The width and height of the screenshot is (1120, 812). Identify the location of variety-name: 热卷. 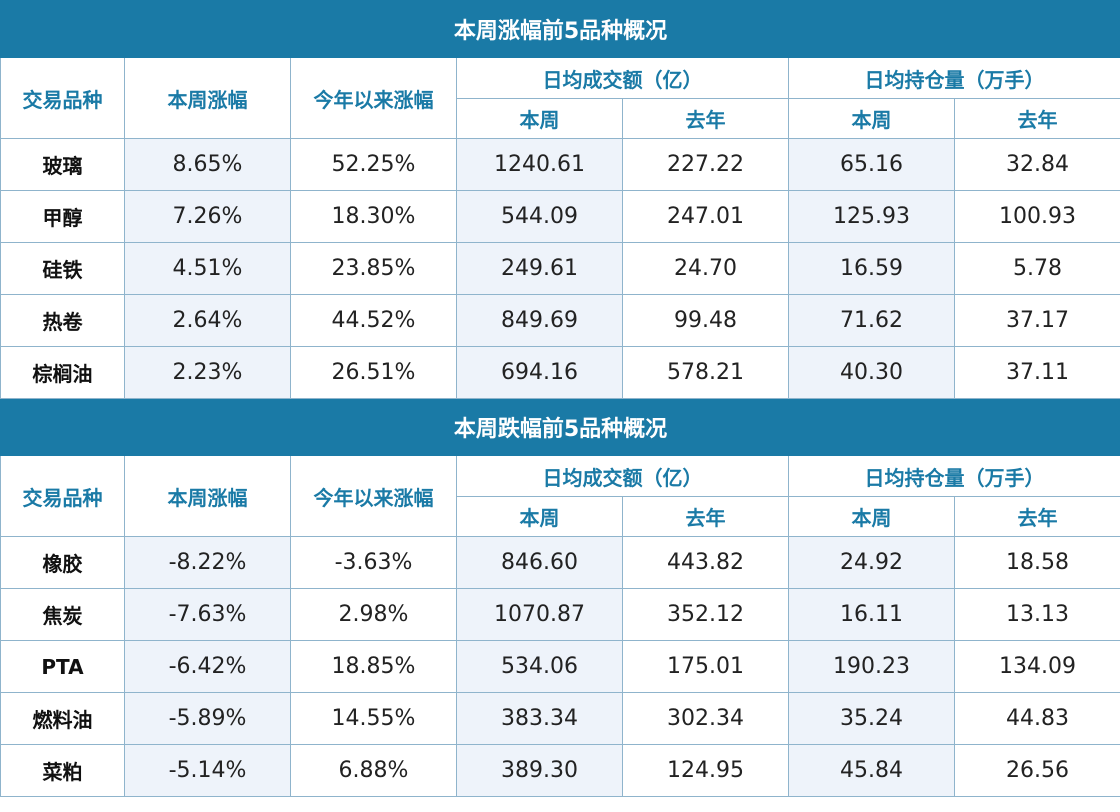
(62, 320).